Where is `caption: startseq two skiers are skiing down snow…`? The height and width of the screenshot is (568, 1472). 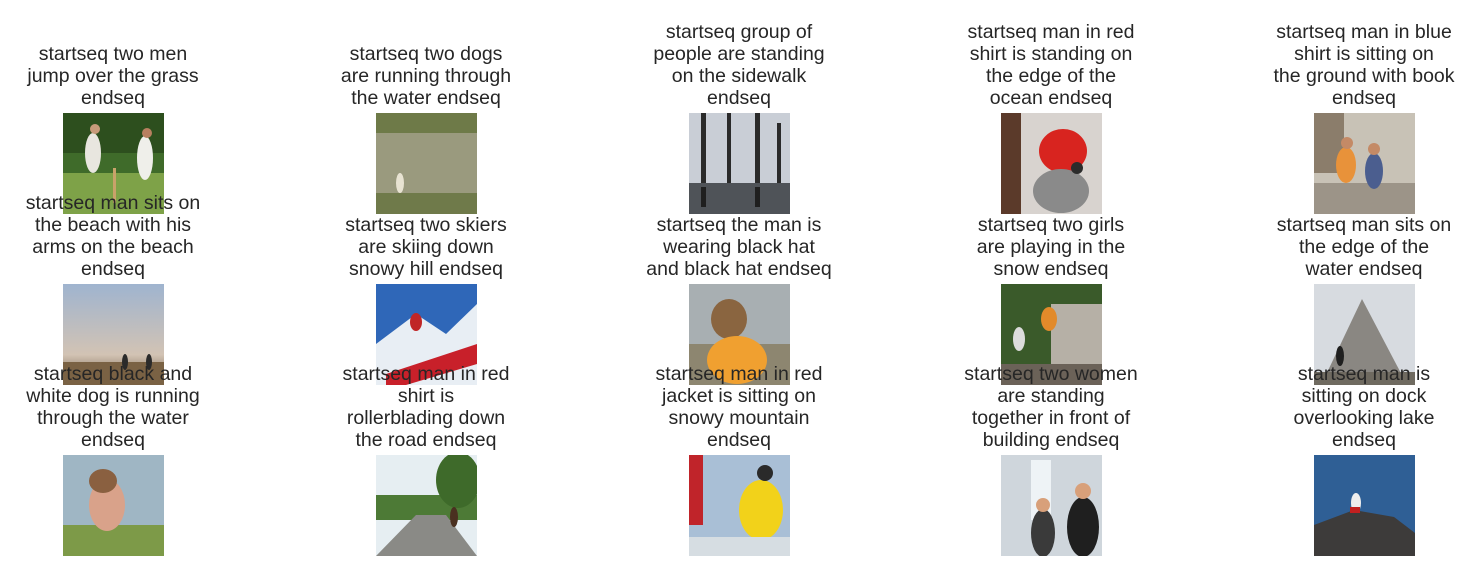
caption: startseq two skiers are skiing down snow… is located at coordinates (426, 247).